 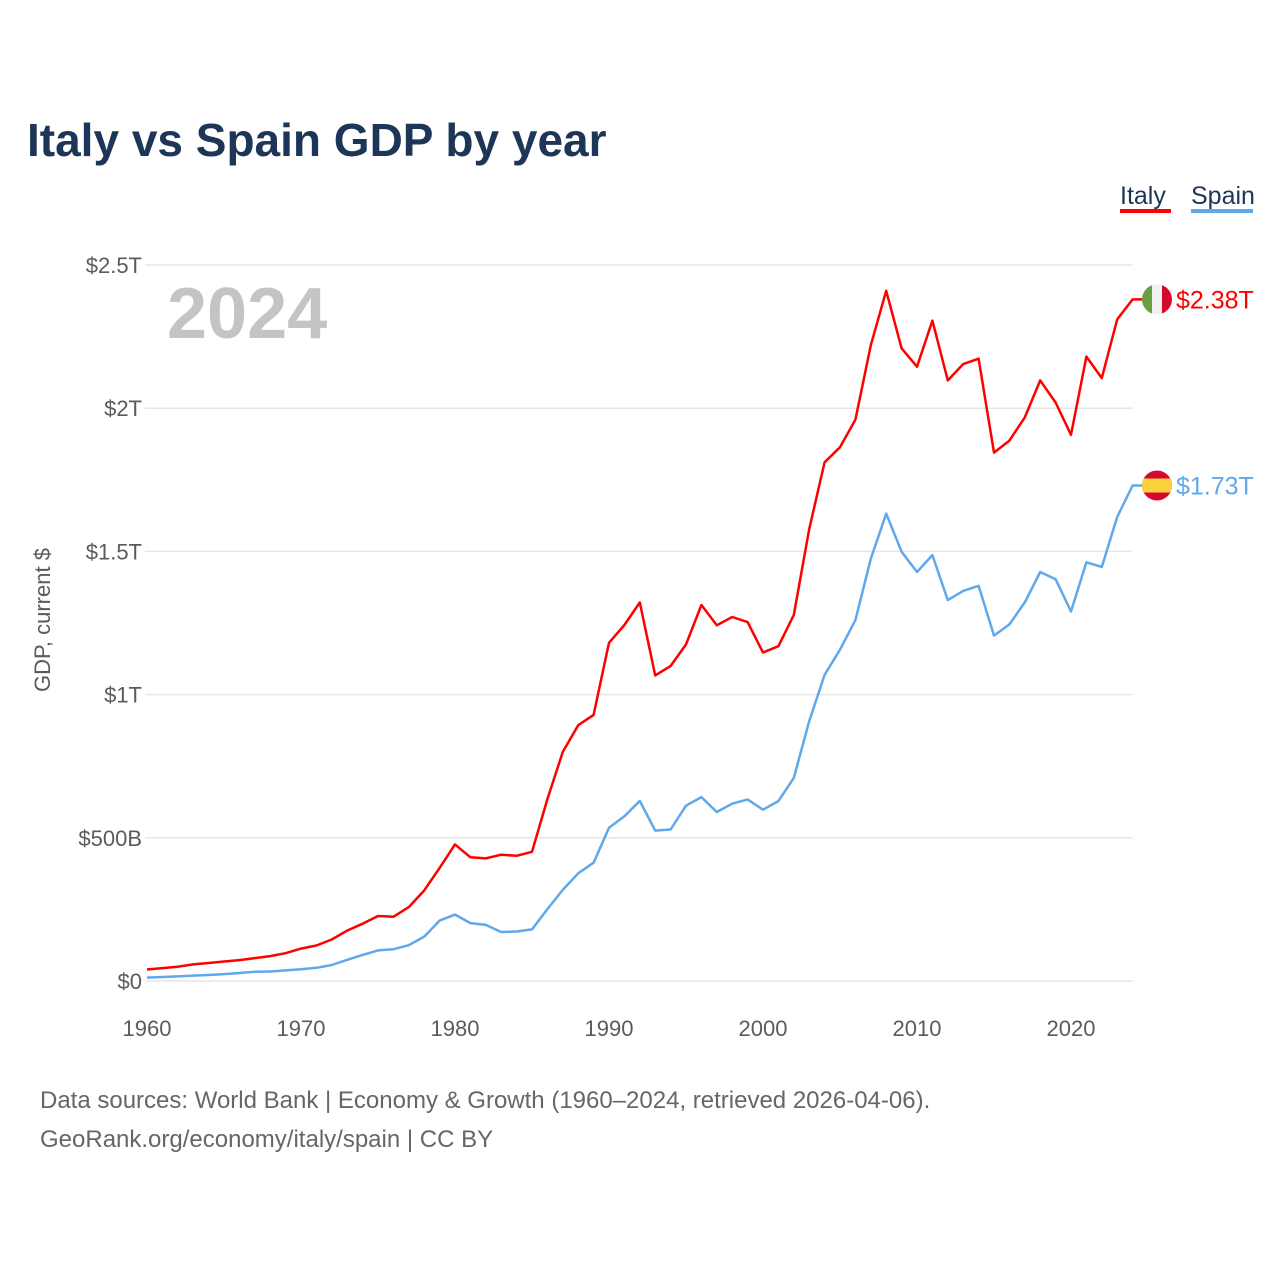 What do you see at coordinates (110, 838) in the screenshot?
I see `y-tick-label: $500B` at bounding box center [110, 838].